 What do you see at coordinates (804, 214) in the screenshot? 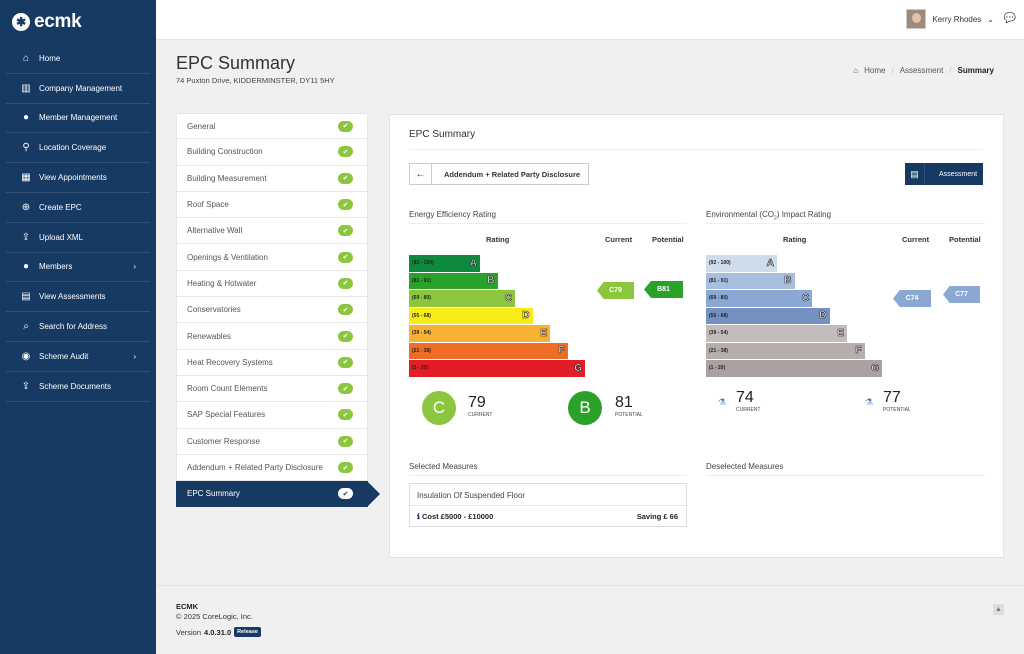
I see `environment-title-post: ) Impact Rating` at bounding box center [804, 214].